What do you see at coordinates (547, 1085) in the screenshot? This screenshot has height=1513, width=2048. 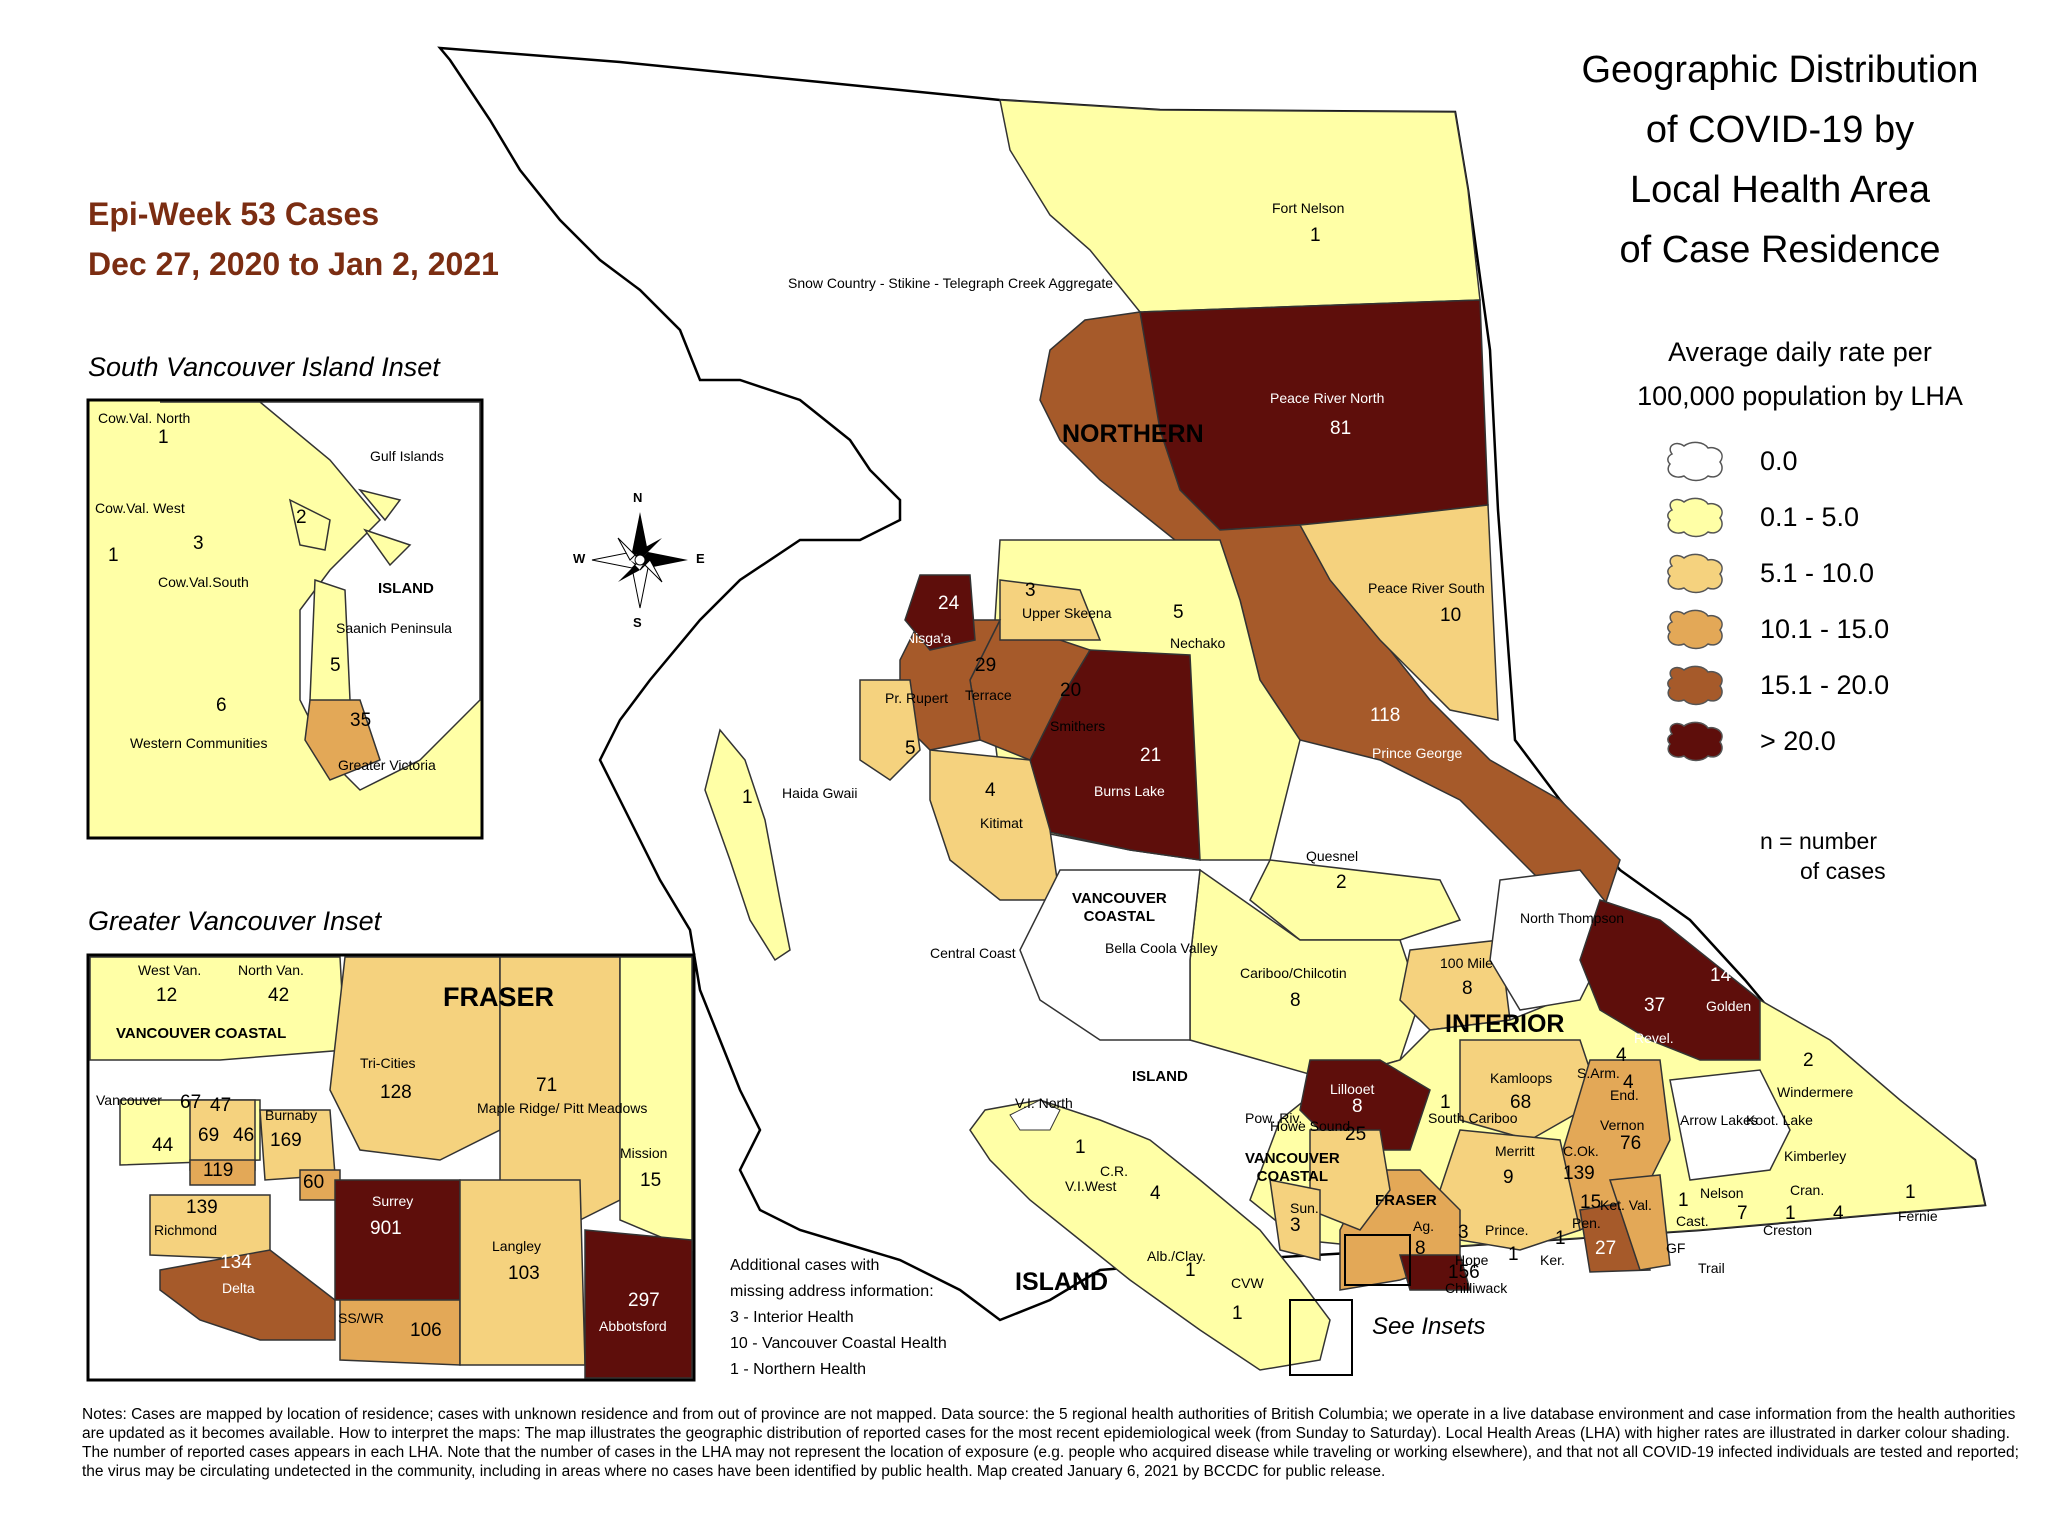 I see `gv-lha-case-count: 71` at bounding box center [547, 1085].